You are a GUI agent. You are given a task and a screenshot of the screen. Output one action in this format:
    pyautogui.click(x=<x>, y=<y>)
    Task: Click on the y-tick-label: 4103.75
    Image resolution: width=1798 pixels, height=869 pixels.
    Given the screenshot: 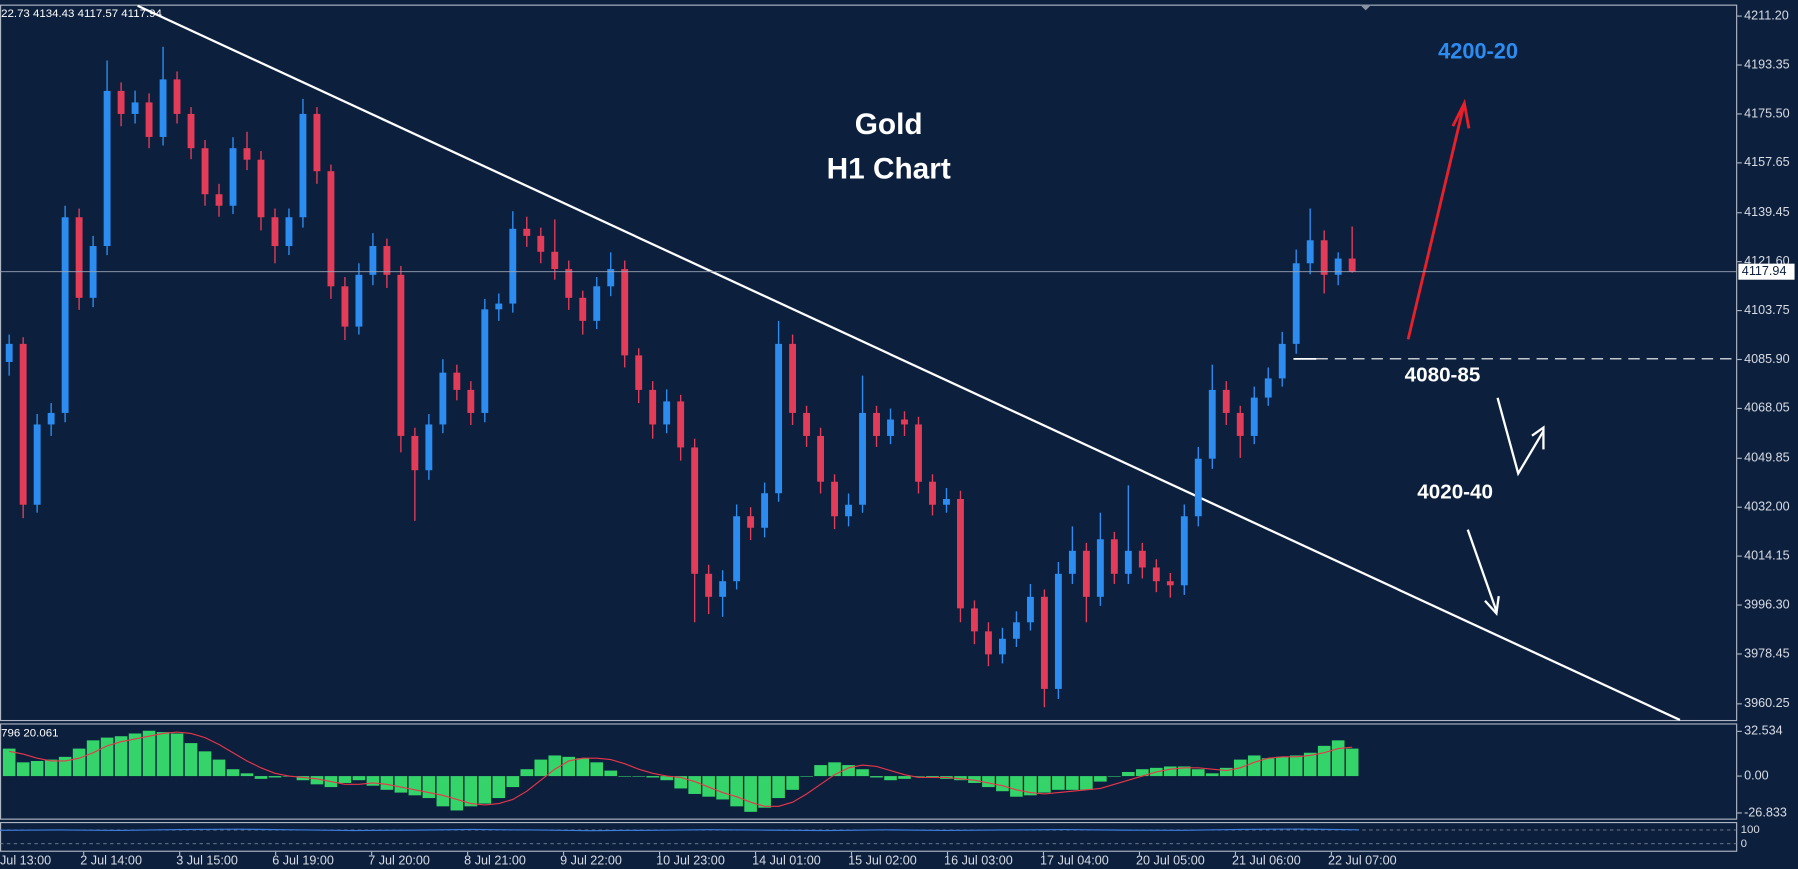 What is the action you would take?
    pyautogui.click(x=1767, y=310)
    